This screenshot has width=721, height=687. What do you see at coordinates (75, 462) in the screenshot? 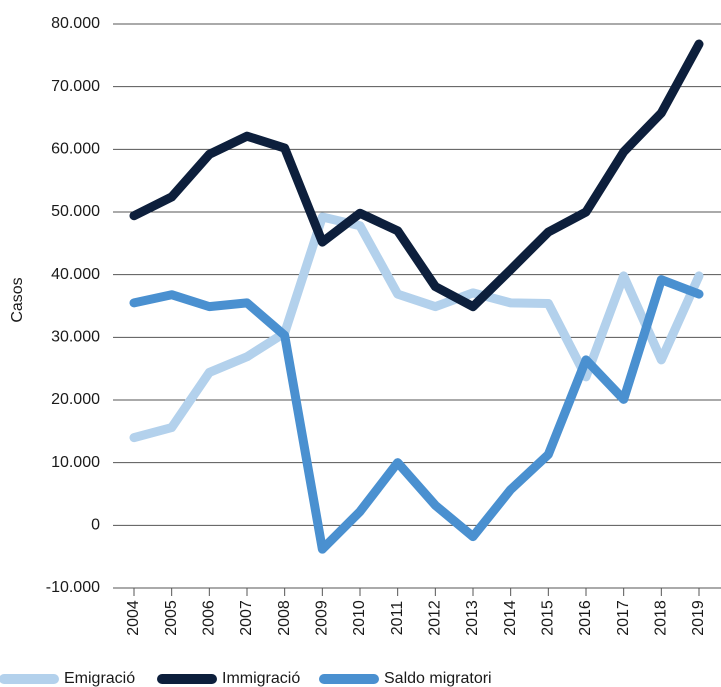
I see `y-tick-label: 10.000` at bounding box center [75, 462].